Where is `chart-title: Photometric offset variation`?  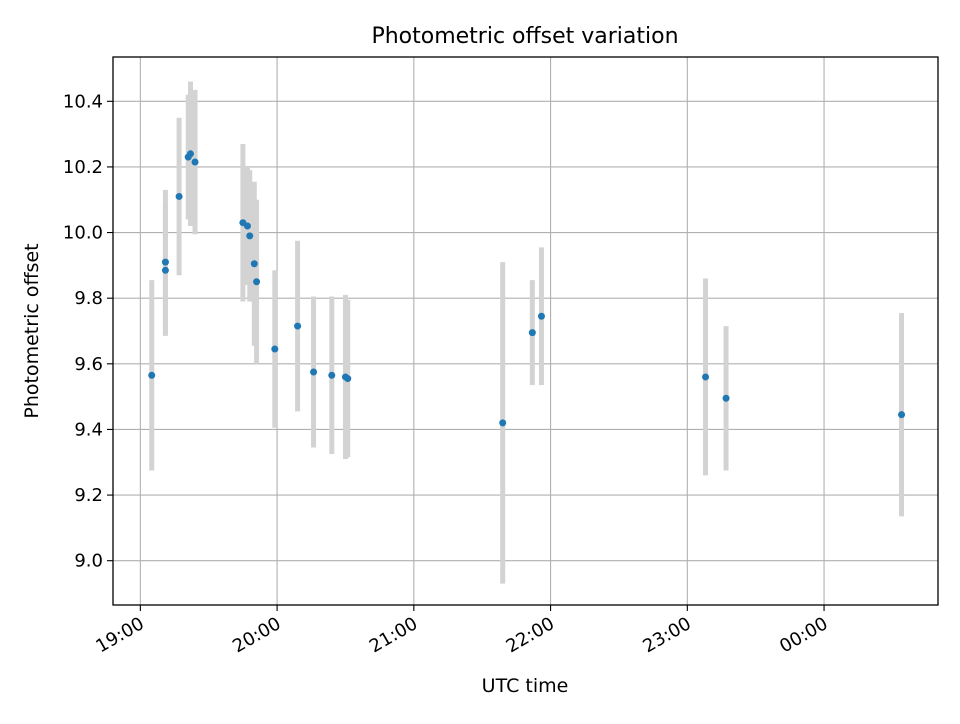 chart-title: Photometric offset variation is located at coordinates (524, 36).